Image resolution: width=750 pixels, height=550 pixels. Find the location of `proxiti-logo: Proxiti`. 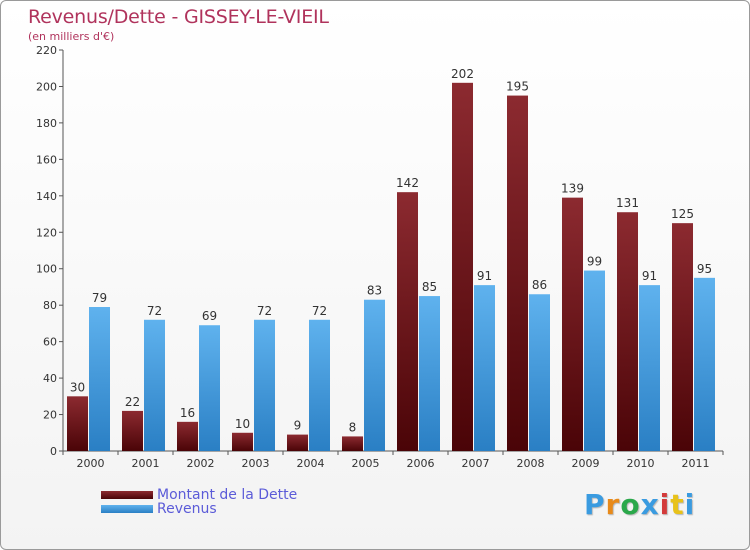

proxiti-logo: Proxiti is located at coordinates (639, 504).